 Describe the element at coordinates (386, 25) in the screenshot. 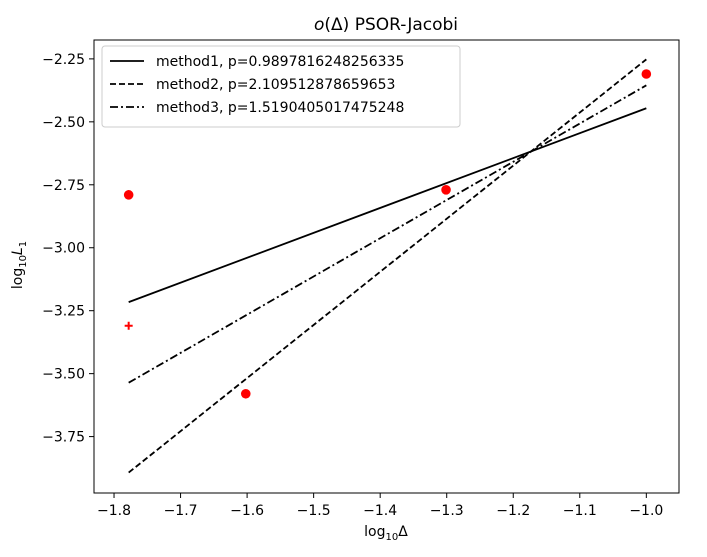

I see `chart-title: o(Δ) PSOR-Jacobi` at that location.